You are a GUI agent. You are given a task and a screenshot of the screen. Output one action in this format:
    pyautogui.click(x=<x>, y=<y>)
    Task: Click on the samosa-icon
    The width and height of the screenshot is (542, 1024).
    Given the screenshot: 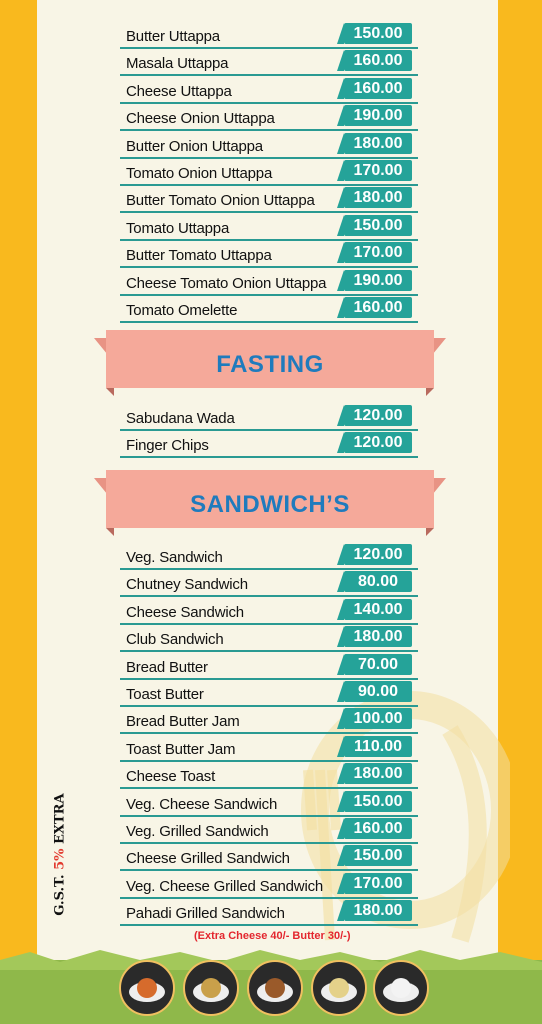 What is the action you would take?
    pyautogui.click(x=211, y=988)
    